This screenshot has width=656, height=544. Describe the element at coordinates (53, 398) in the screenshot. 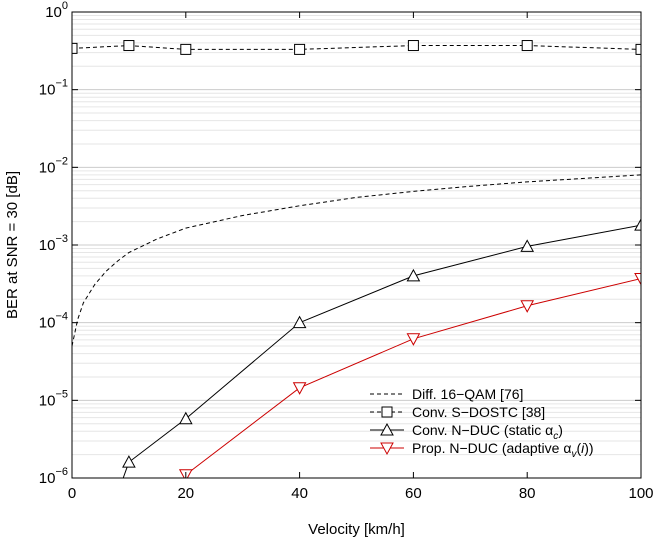

I see `y-tick-label: 10⁻⁵` at that location.